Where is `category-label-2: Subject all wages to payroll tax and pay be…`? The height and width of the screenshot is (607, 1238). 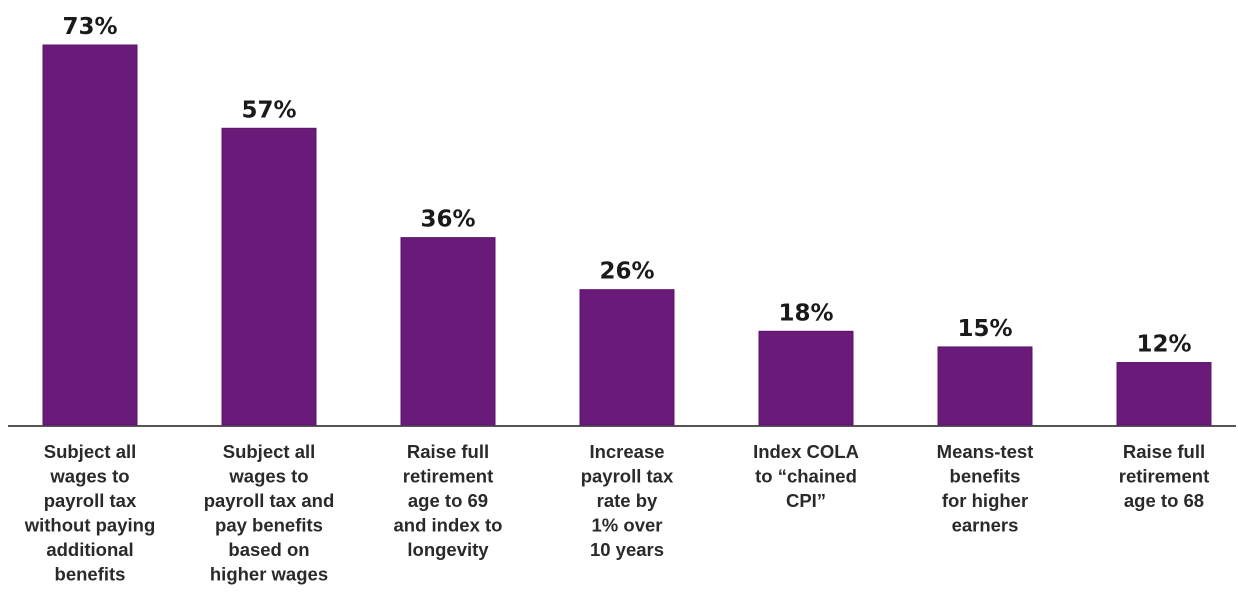 category-label-2: Subject all wages to payroll tax and pay be… is located at coordinates (269, 513).